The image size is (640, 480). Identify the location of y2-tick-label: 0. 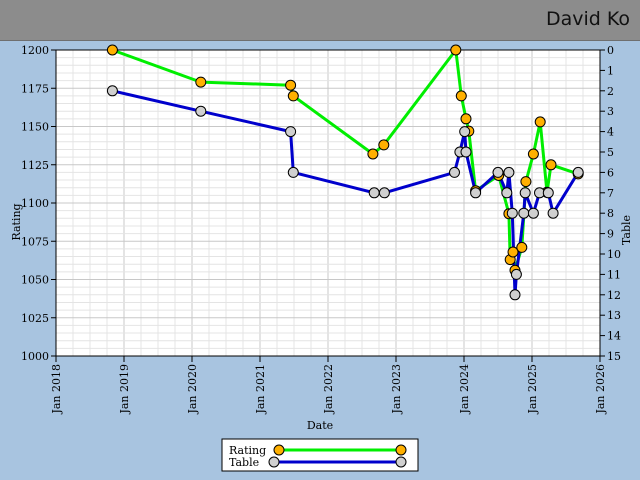
(610, 50).